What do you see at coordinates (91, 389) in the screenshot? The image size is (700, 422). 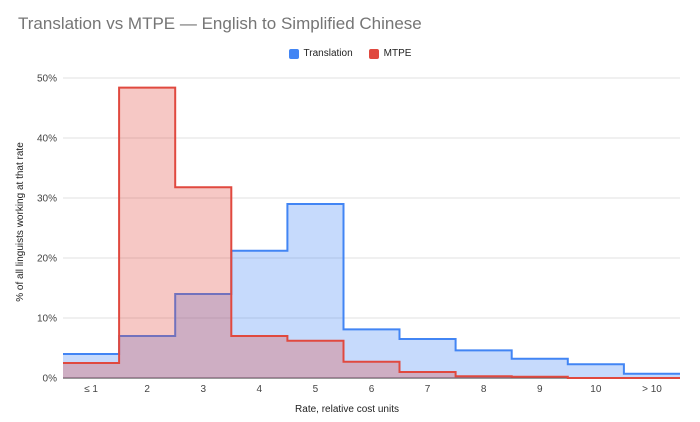 I see `x-tick-label: ≤ 1` at bounding box center [91, 389].